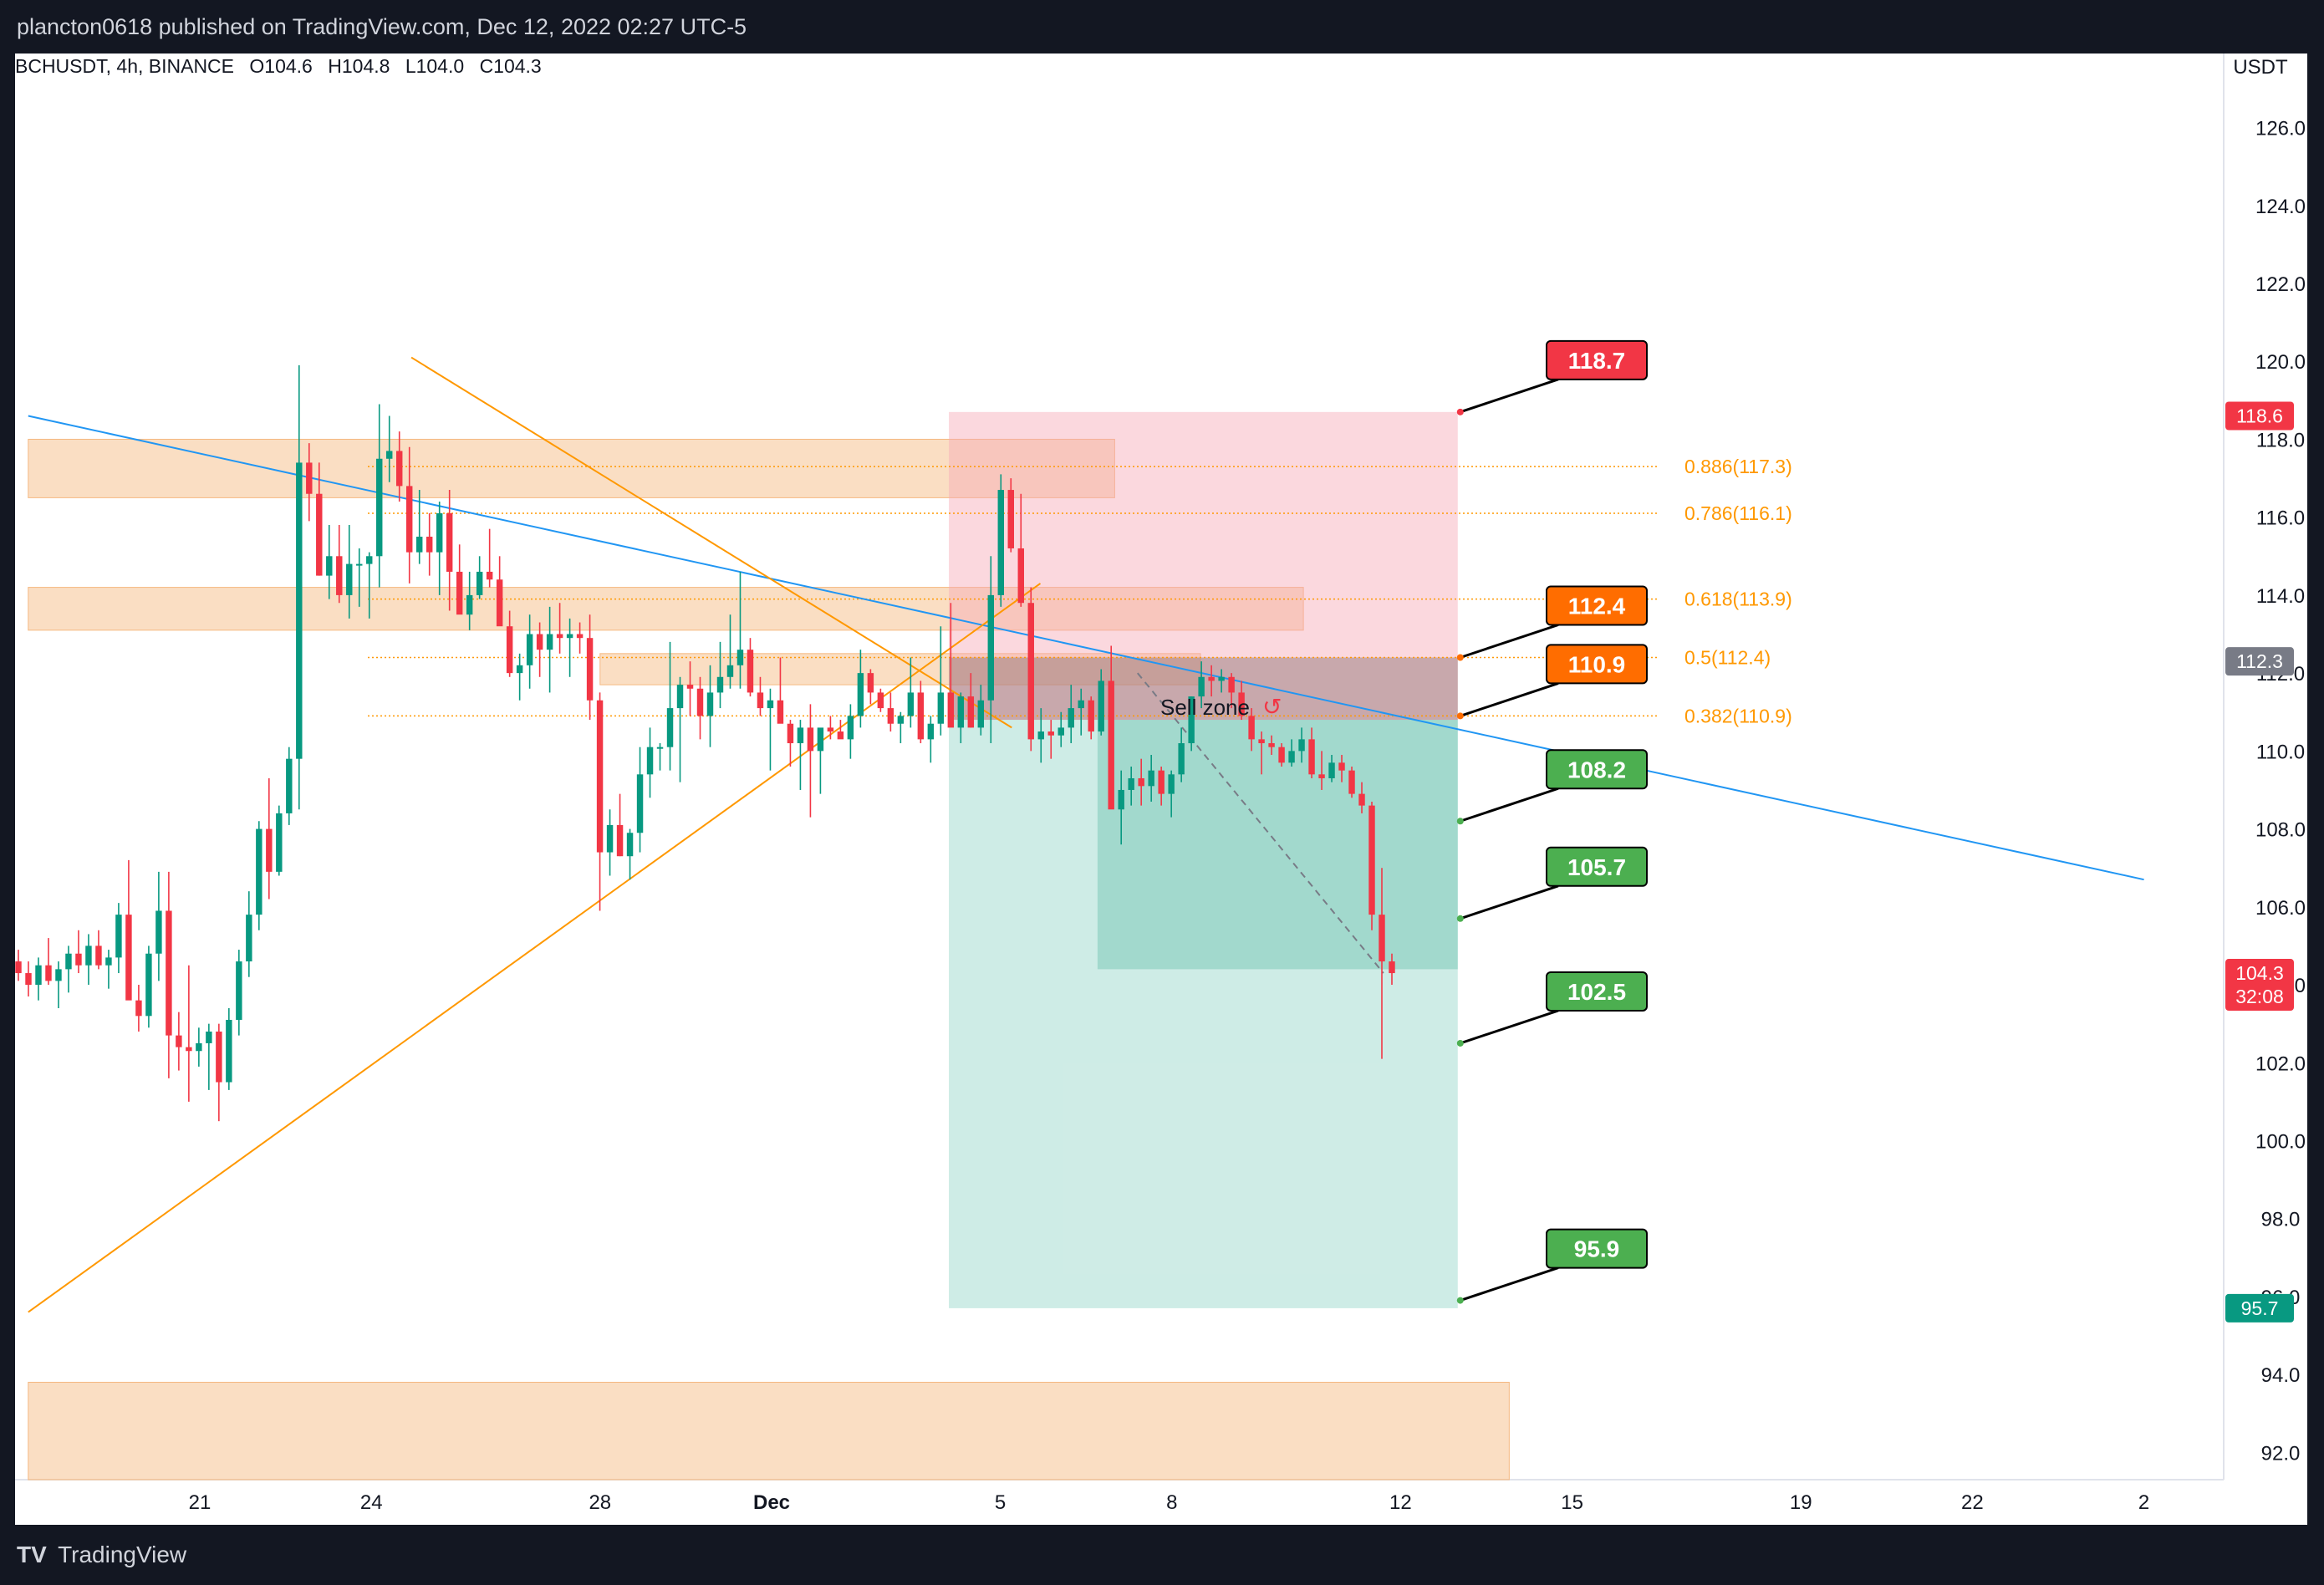 The width and height of the screenshot is (2324, 1585). I want to click on zone-demand, so click(769, 1431).